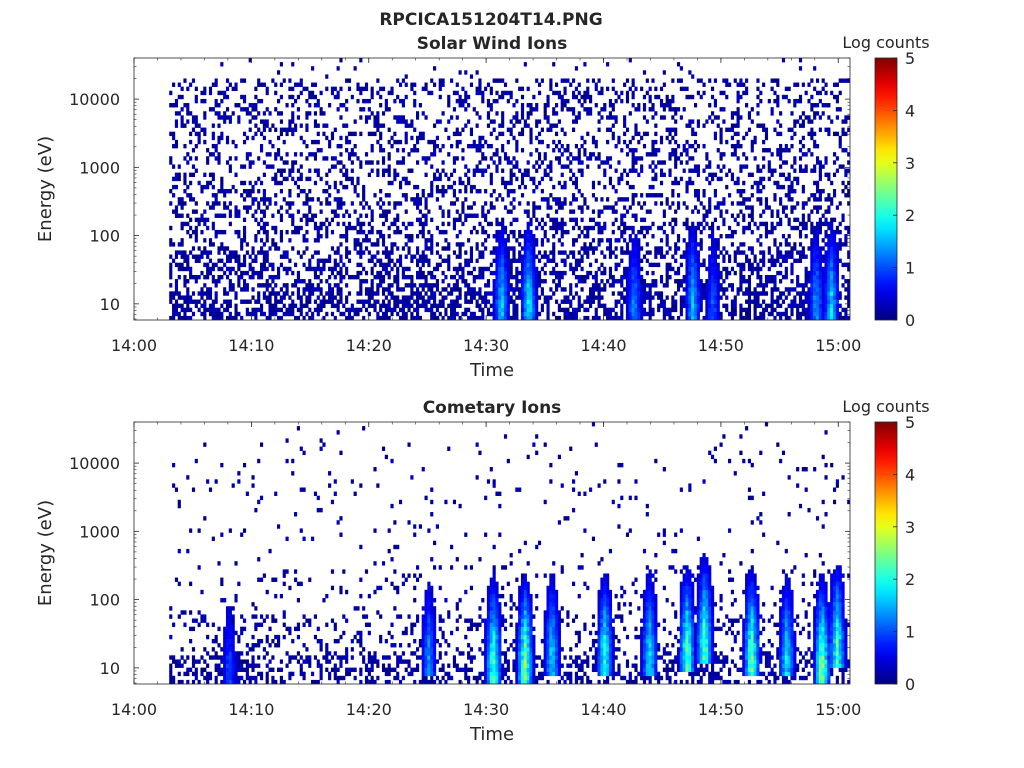 The image size is (1024, 768). What do you see at coordinates (492, 408) in the screenshot?
I see `panel-title: Cometary Ions` at bounding box center [492, 408].